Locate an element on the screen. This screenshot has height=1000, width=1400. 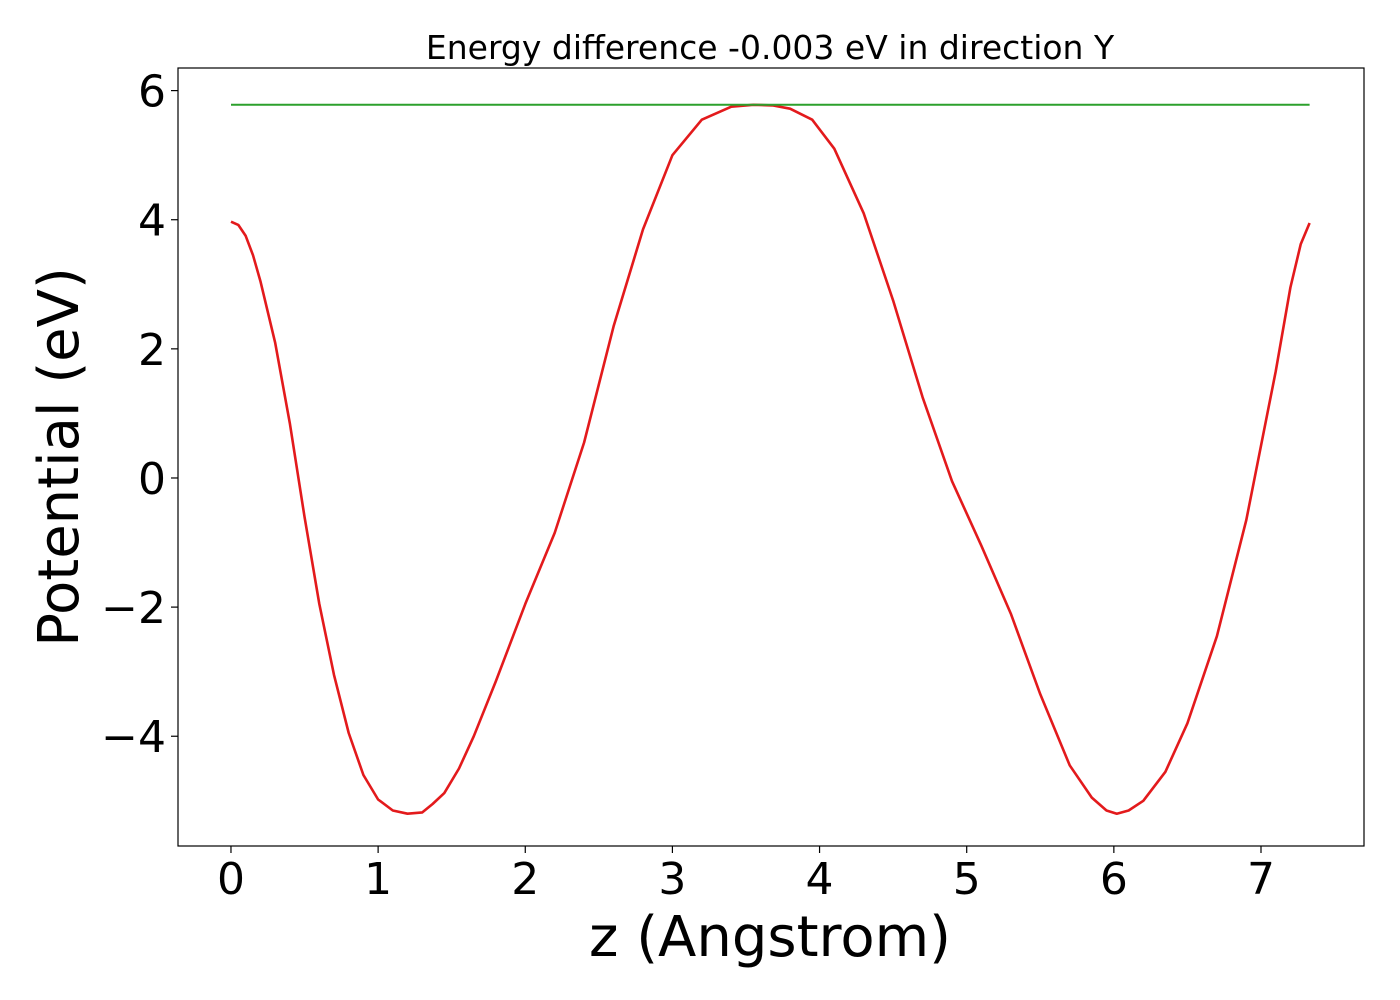
y-tick-label: 0 is located at coordinates (152, 479).